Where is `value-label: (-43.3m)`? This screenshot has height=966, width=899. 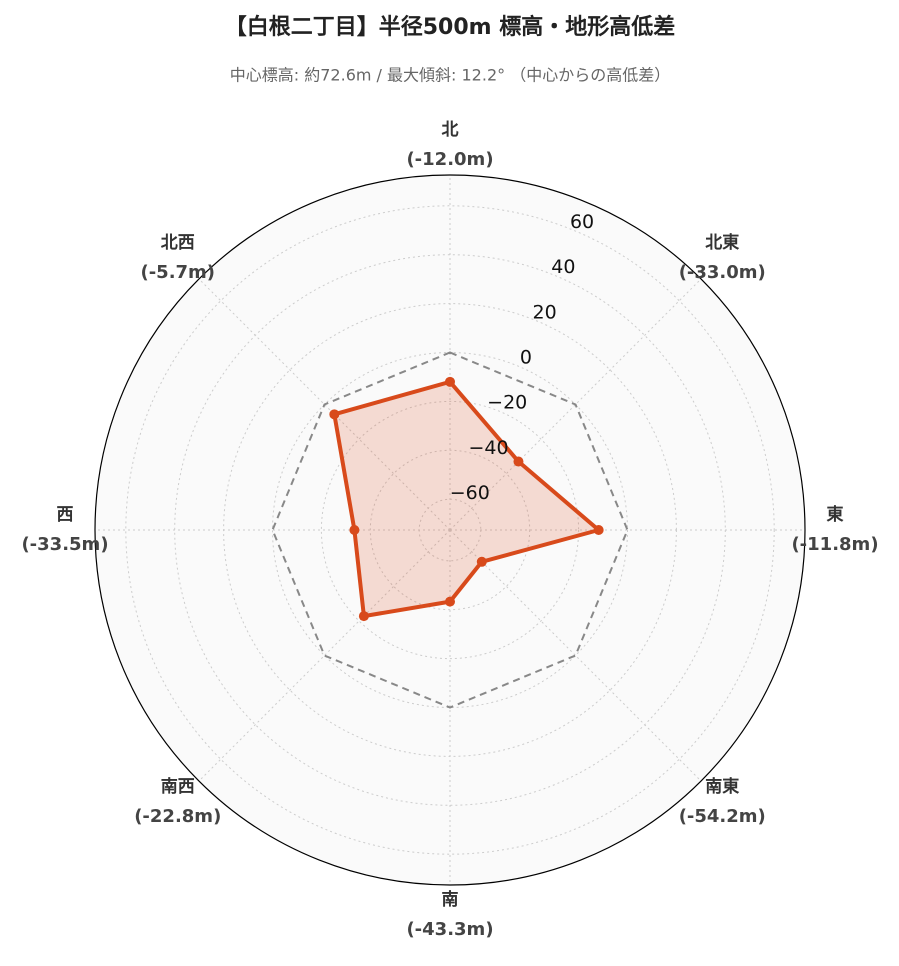 value-label: (-43.3m) is located at coordinates (449, 929).